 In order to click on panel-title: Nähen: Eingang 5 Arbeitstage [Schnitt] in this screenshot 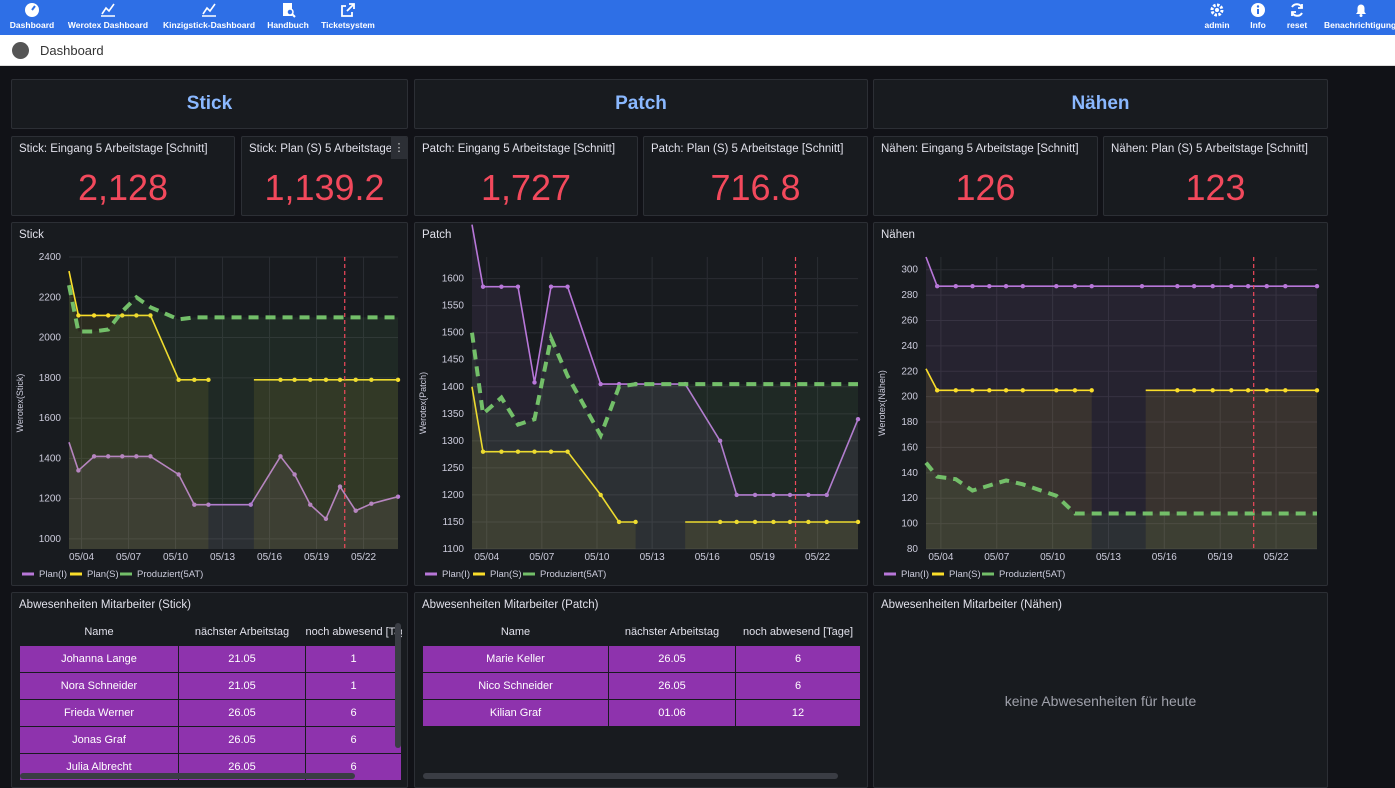, I will do `click(980, 149)`.